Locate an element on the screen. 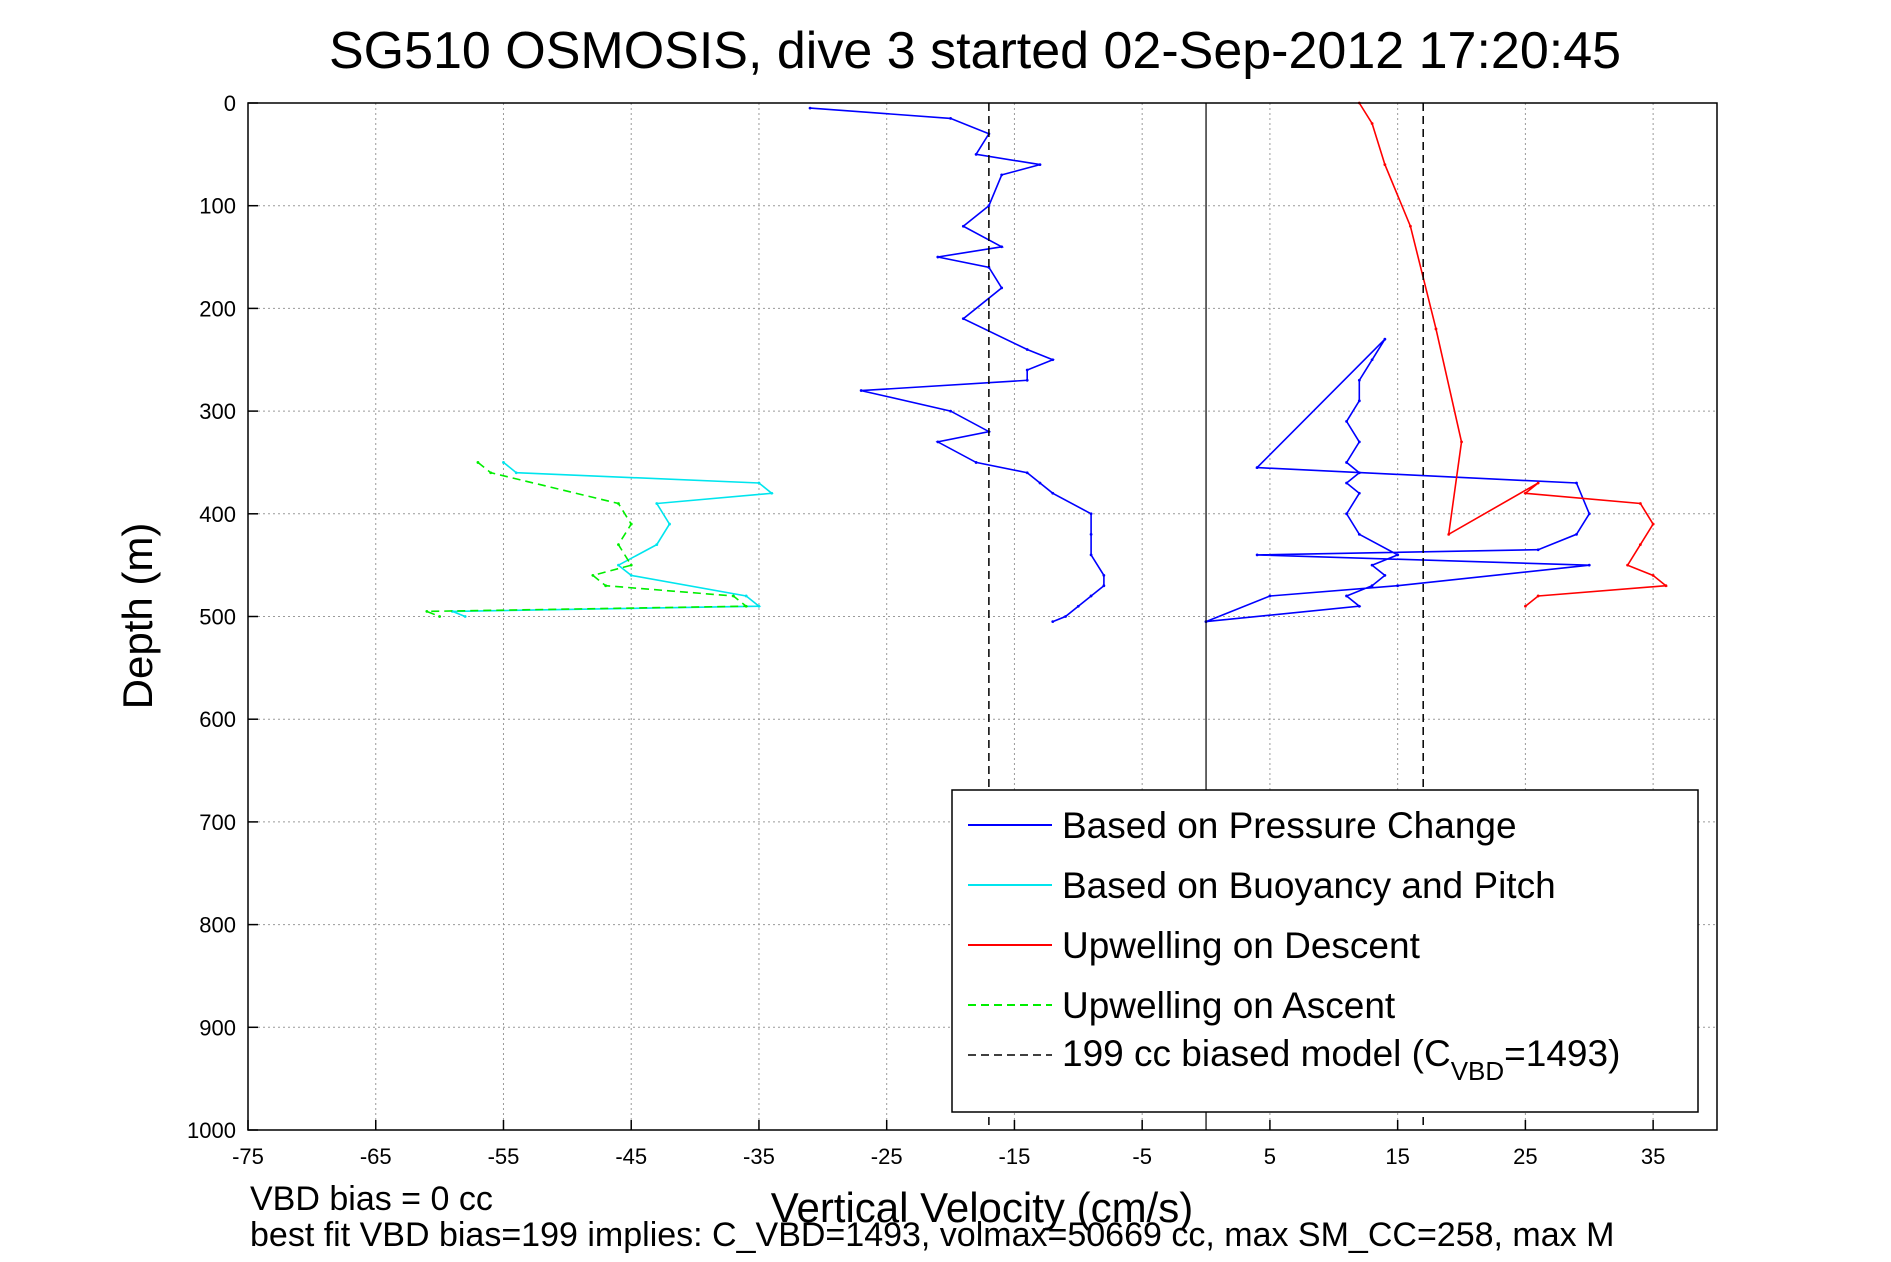 The width and height of the screenshot is (1891, 1262). legend-label-model: 199 cc biased model (CVBD=1493) is located at coordinates (1341, 1059).